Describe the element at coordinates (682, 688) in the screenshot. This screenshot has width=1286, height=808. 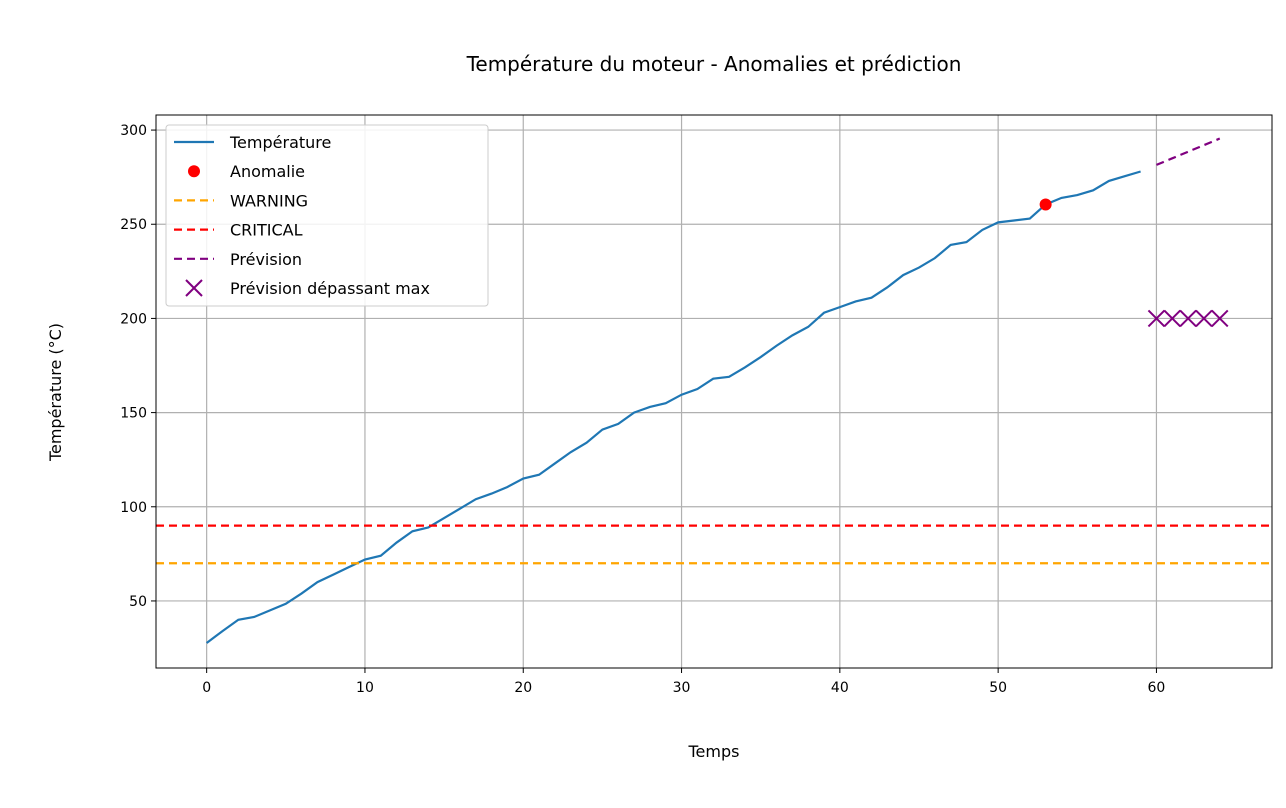
I see `x-tick-label: 30` at that location.